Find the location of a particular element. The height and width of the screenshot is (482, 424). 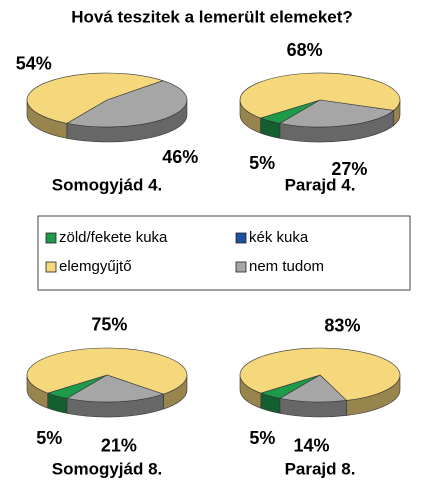

value-label: 27% is located at coordinates (349, 169).